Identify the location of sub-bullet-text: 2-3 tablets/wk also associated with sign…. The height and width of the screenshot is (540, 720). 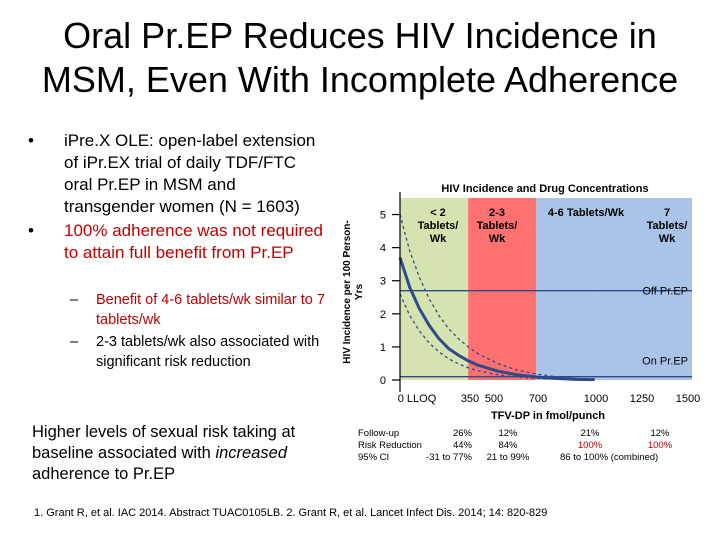
(208, 352).